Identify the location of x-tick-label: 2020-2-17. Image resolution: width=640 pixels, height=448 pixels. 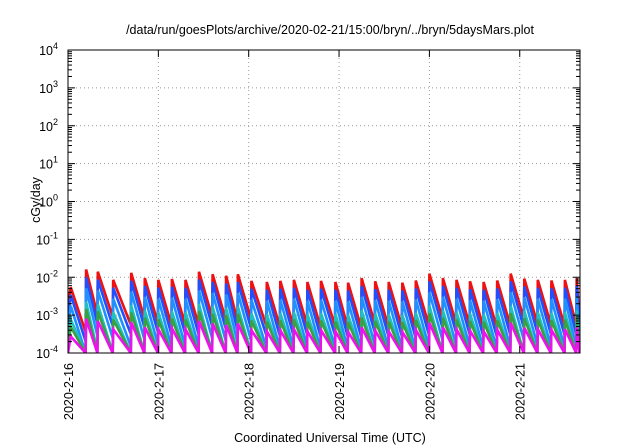
(159, 391).